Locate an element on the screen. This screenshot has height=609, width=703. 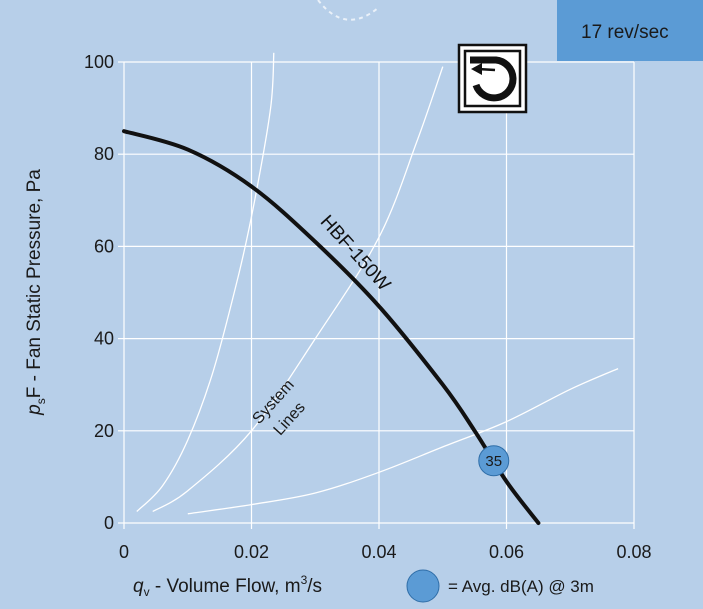
legend: = Avg. dB(A) @ 3m is located at coordinates (500, 586).